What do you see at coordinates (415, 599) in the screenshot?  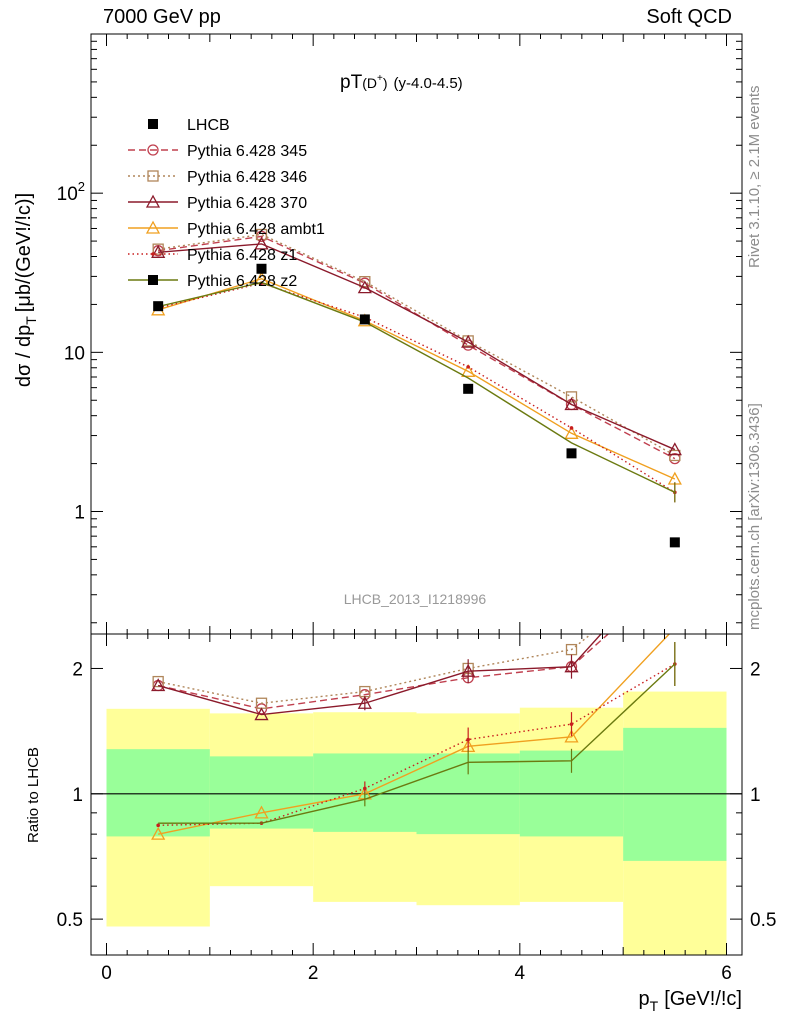 I see `analysis-watermark: LHCB_2013_I1218996` at bounding box center [415, 599].